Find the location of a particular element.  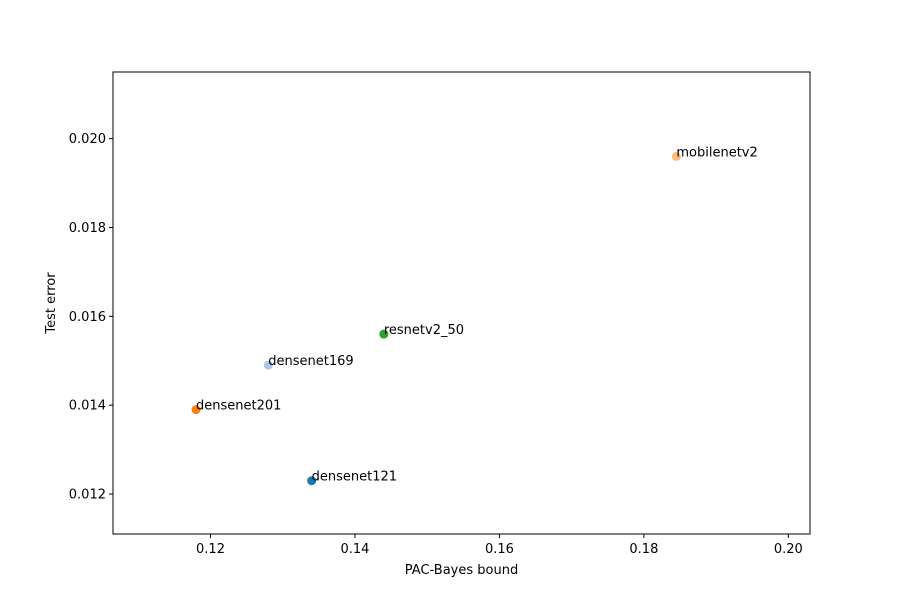

y-tick-label: 0.014 is located at coordinates (87, 406).